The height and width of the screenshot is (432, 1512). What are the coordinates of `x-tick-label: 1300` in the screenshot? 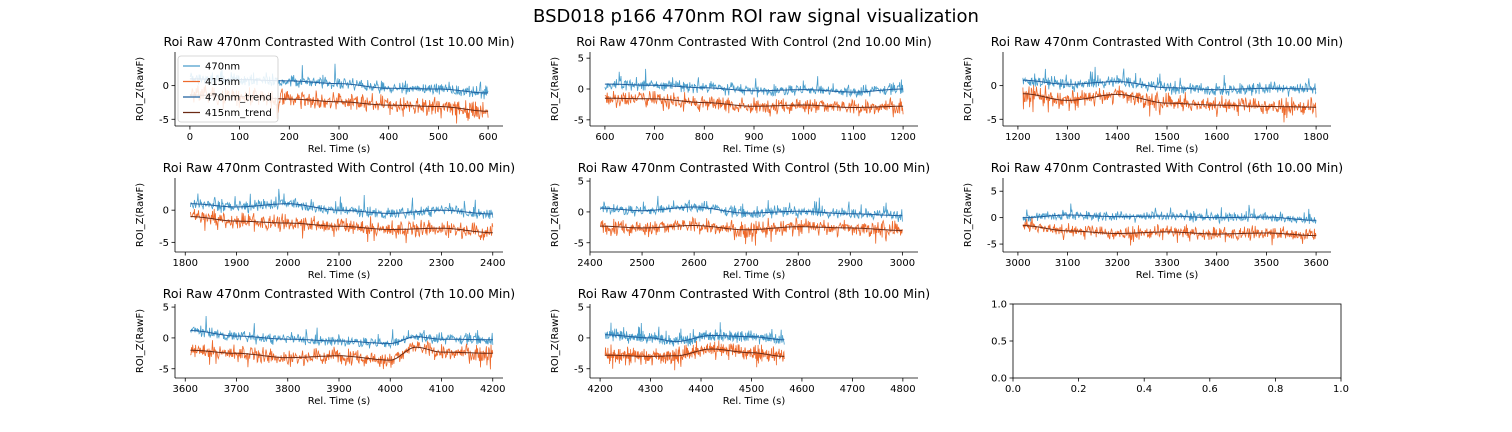 It's located at (1067, 137).